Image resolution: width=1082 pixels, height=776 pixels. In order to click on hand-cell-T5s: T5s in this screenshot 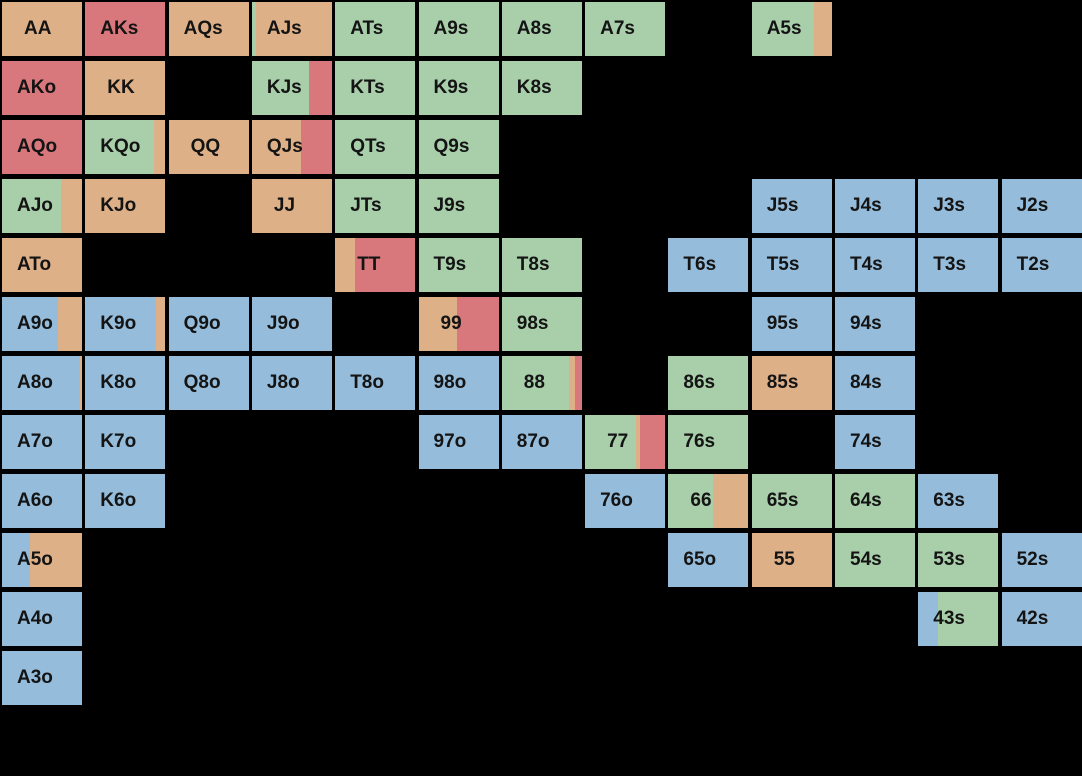, I will do `click(791, 265)`.